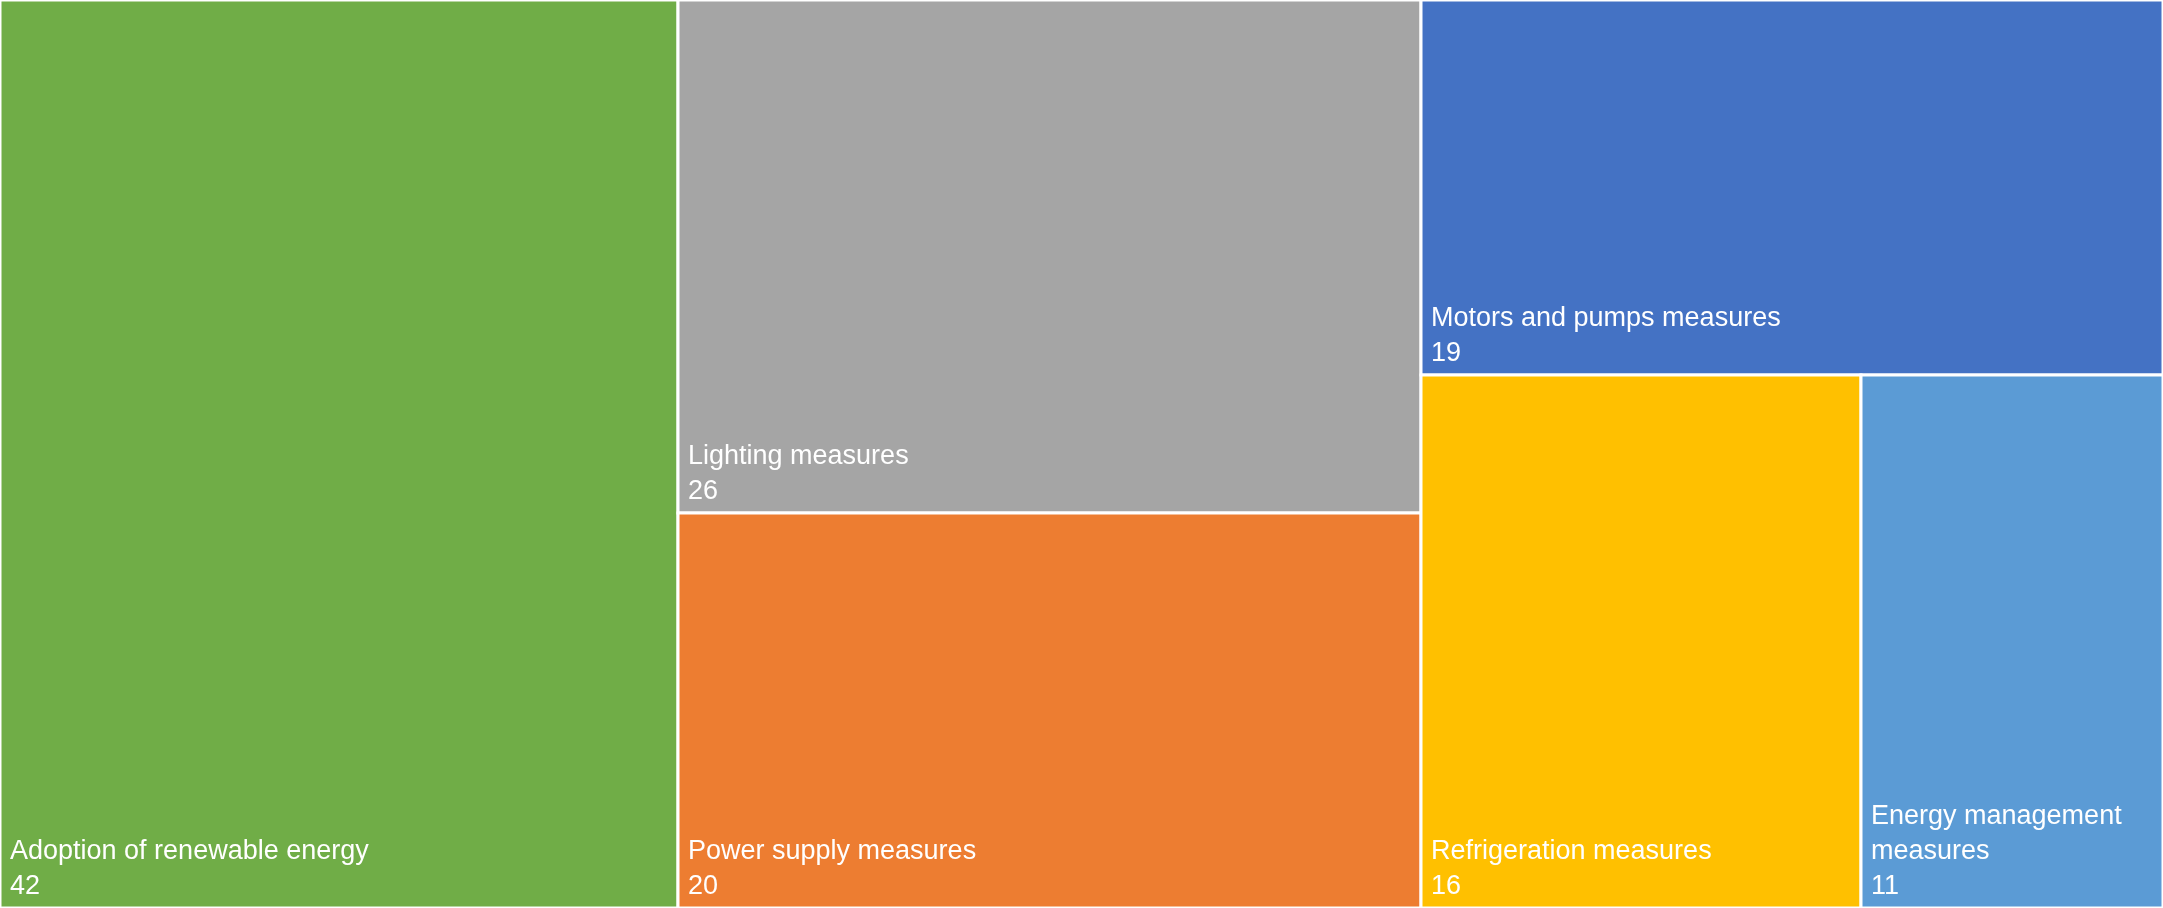  Describe the element at coordinates (1885, 885) in the screenshot. I see `data-label: 11` at that location.